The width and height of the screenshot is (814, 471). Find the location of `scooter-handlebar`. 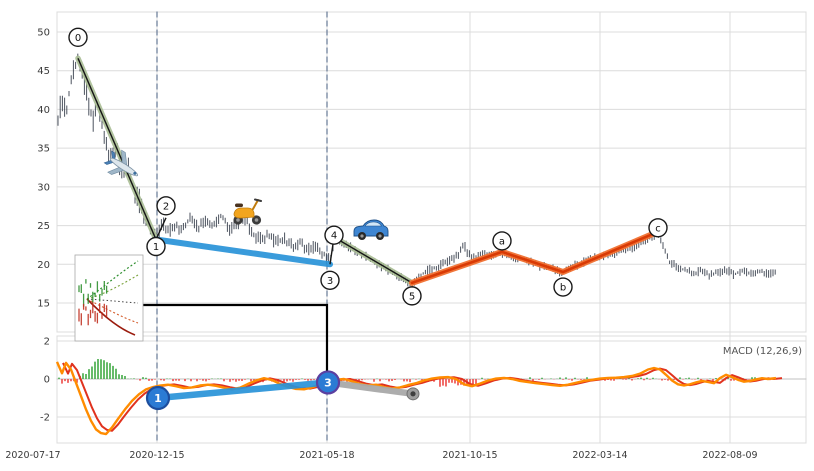

scooter-handlebar is located at coordinates (258, 200).